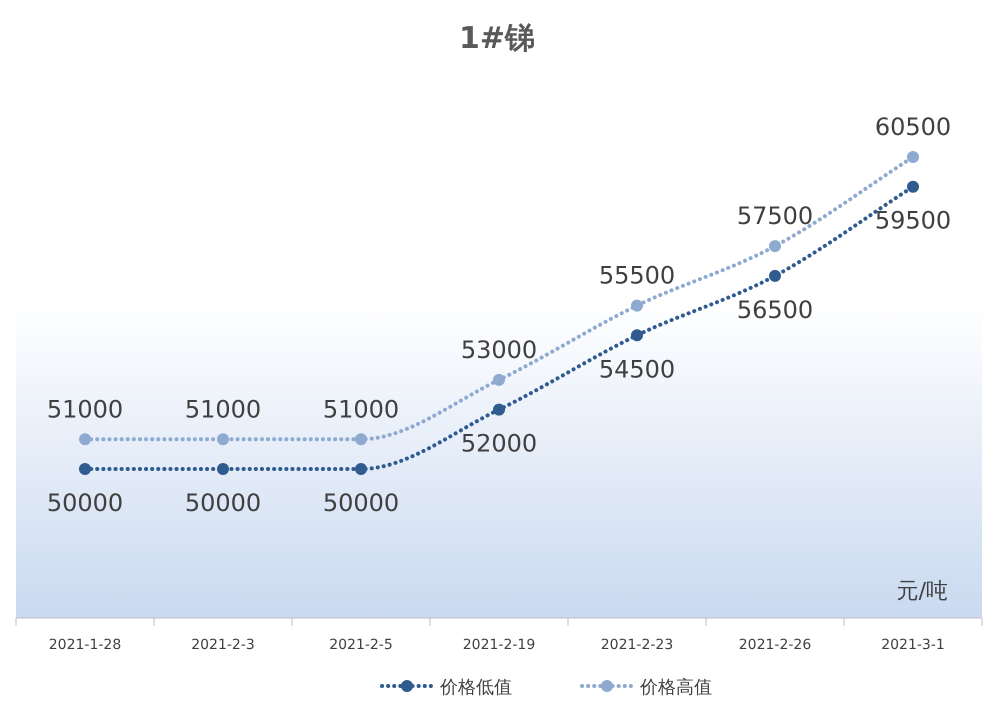 This screenshot has height=712, width=994. I want to click on data-label: 60500, so click(913, 127).